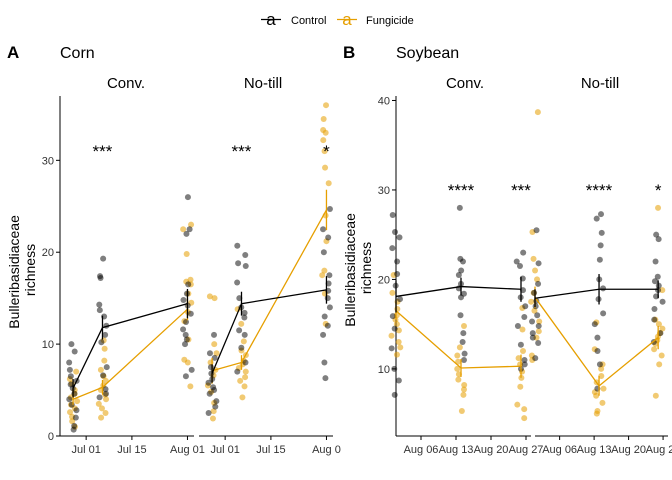  What do you see at coordinates (48, 161) in the screenshot?
I see `y-tick-label: 30` at bounding box center [48, 161].